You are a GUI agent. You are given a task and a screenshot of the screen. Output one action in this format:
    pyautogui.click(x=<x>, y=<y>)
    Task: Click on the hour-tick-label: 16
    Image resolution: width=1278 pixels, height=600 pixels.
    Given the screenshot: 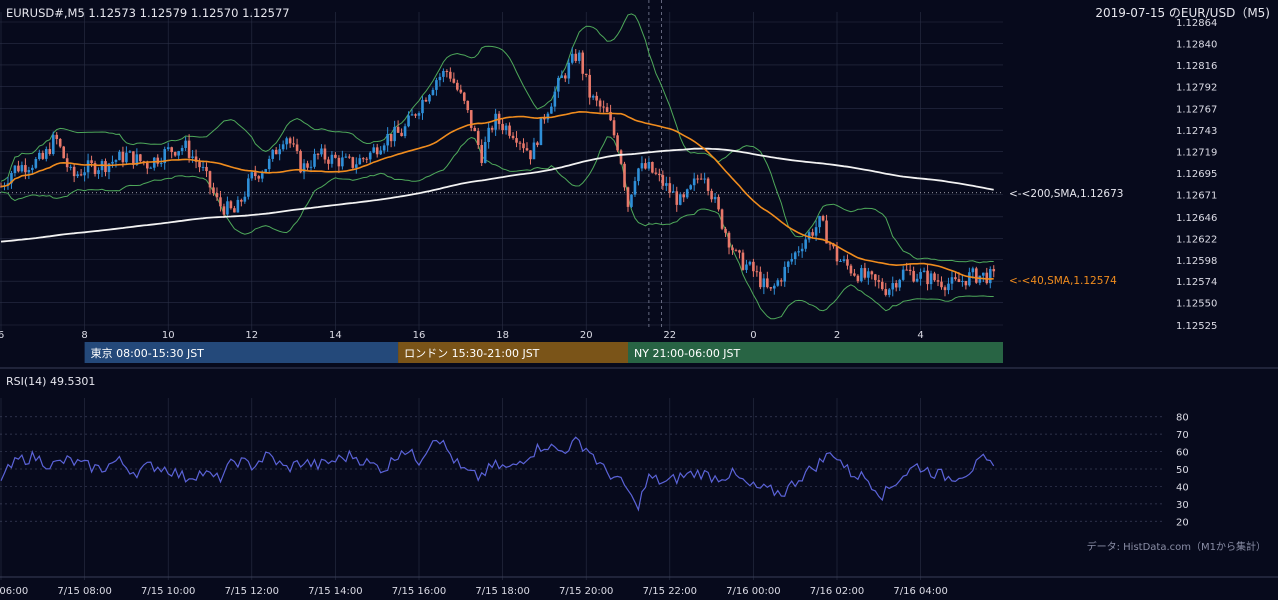 What is the action you would take?
    pyautogui.click(x=419, y=335)
    